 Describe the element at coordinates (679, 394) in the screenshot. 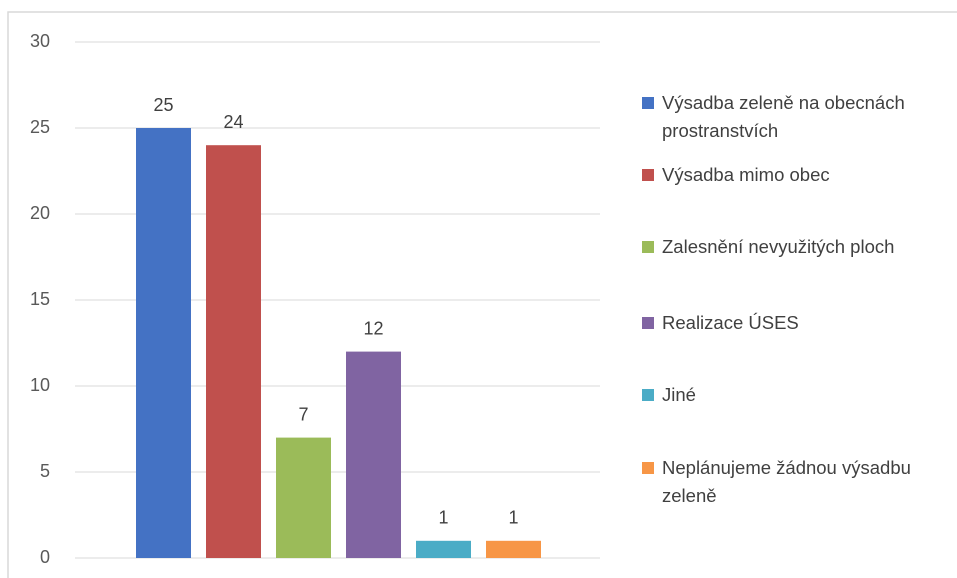

I see `legend-label: Jiné` at that location.